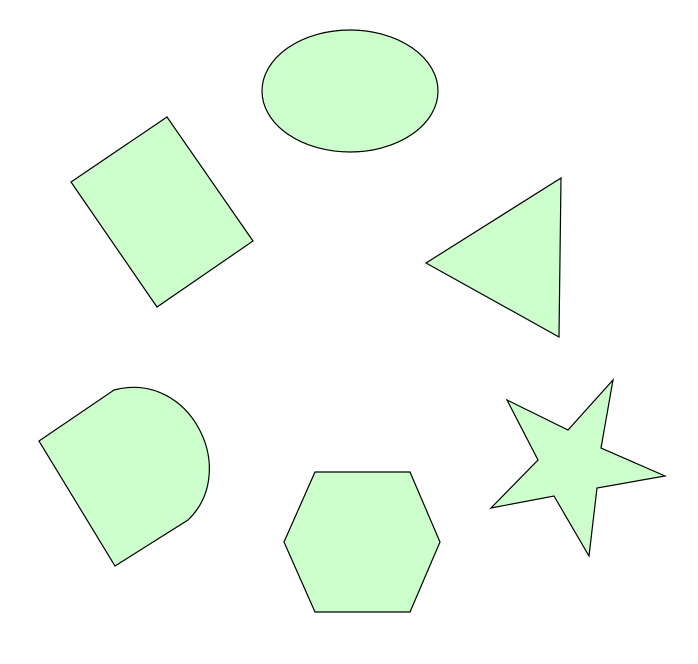 This screenshot has height=664, width=698. I want to click on hexagon-shape, so click(362, 542).